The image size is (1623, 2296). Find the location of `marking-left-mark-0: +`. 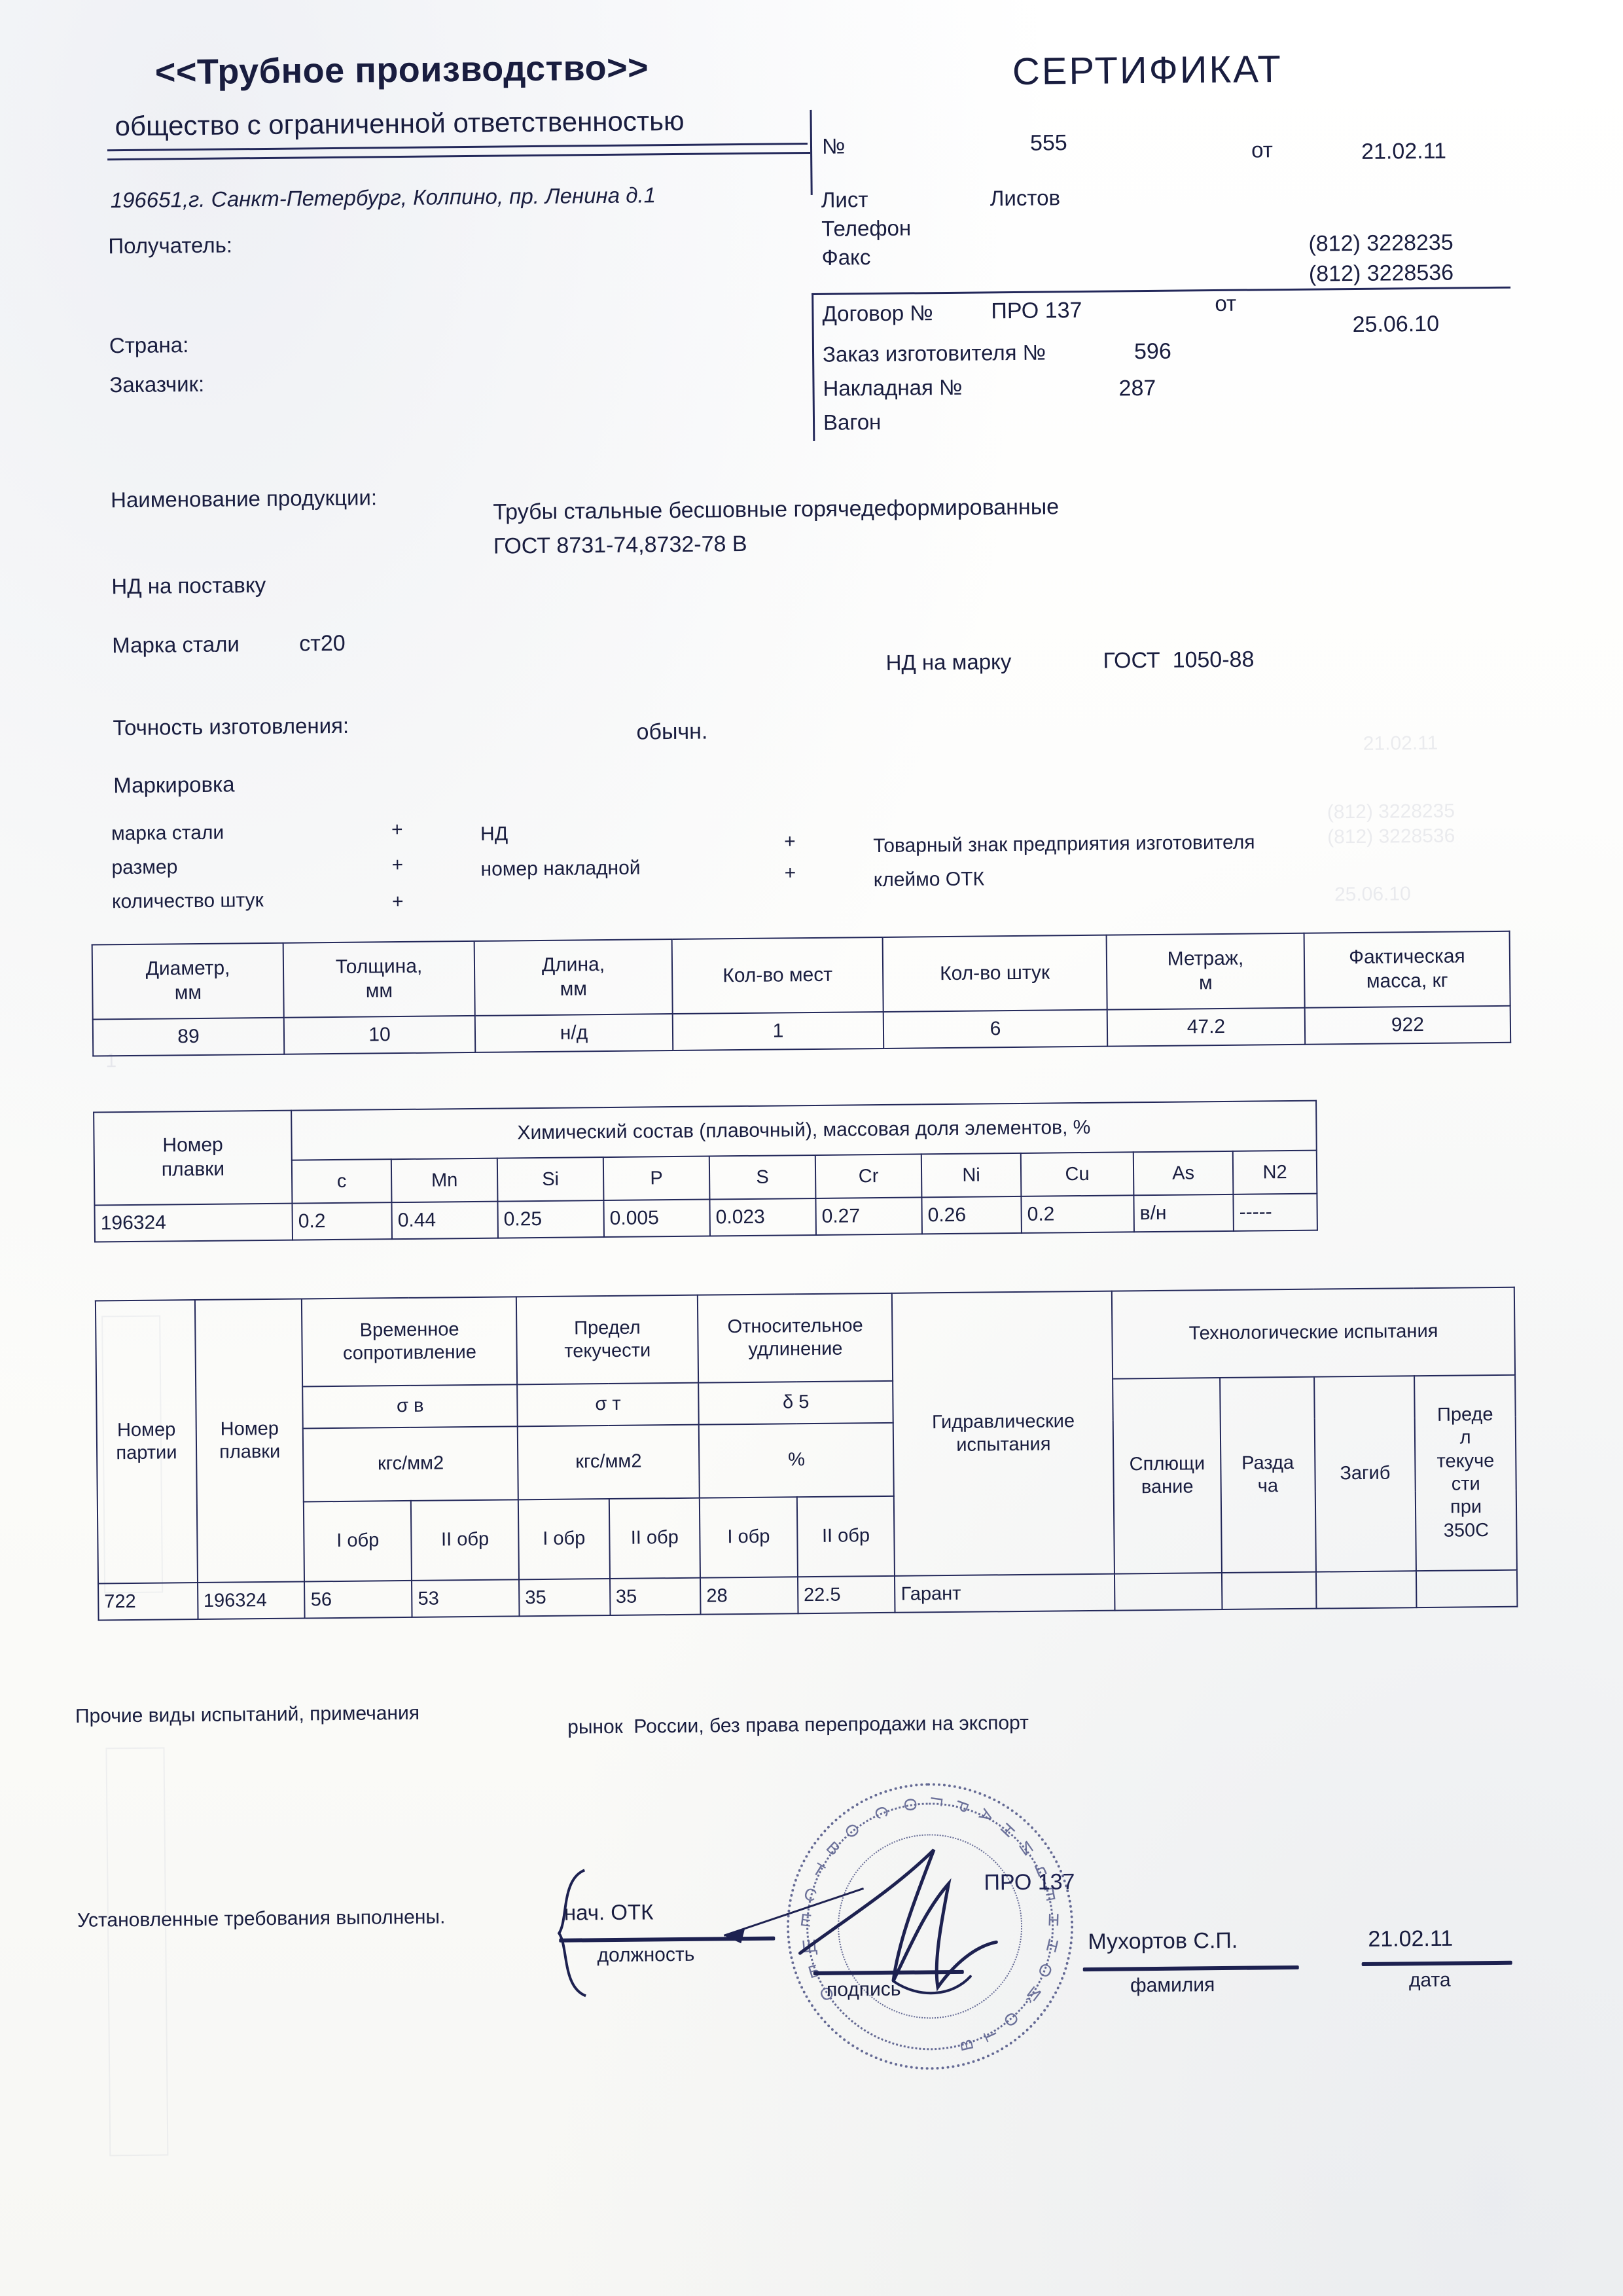

marking-left-mark-0: + is located at coordinates (397, 829).